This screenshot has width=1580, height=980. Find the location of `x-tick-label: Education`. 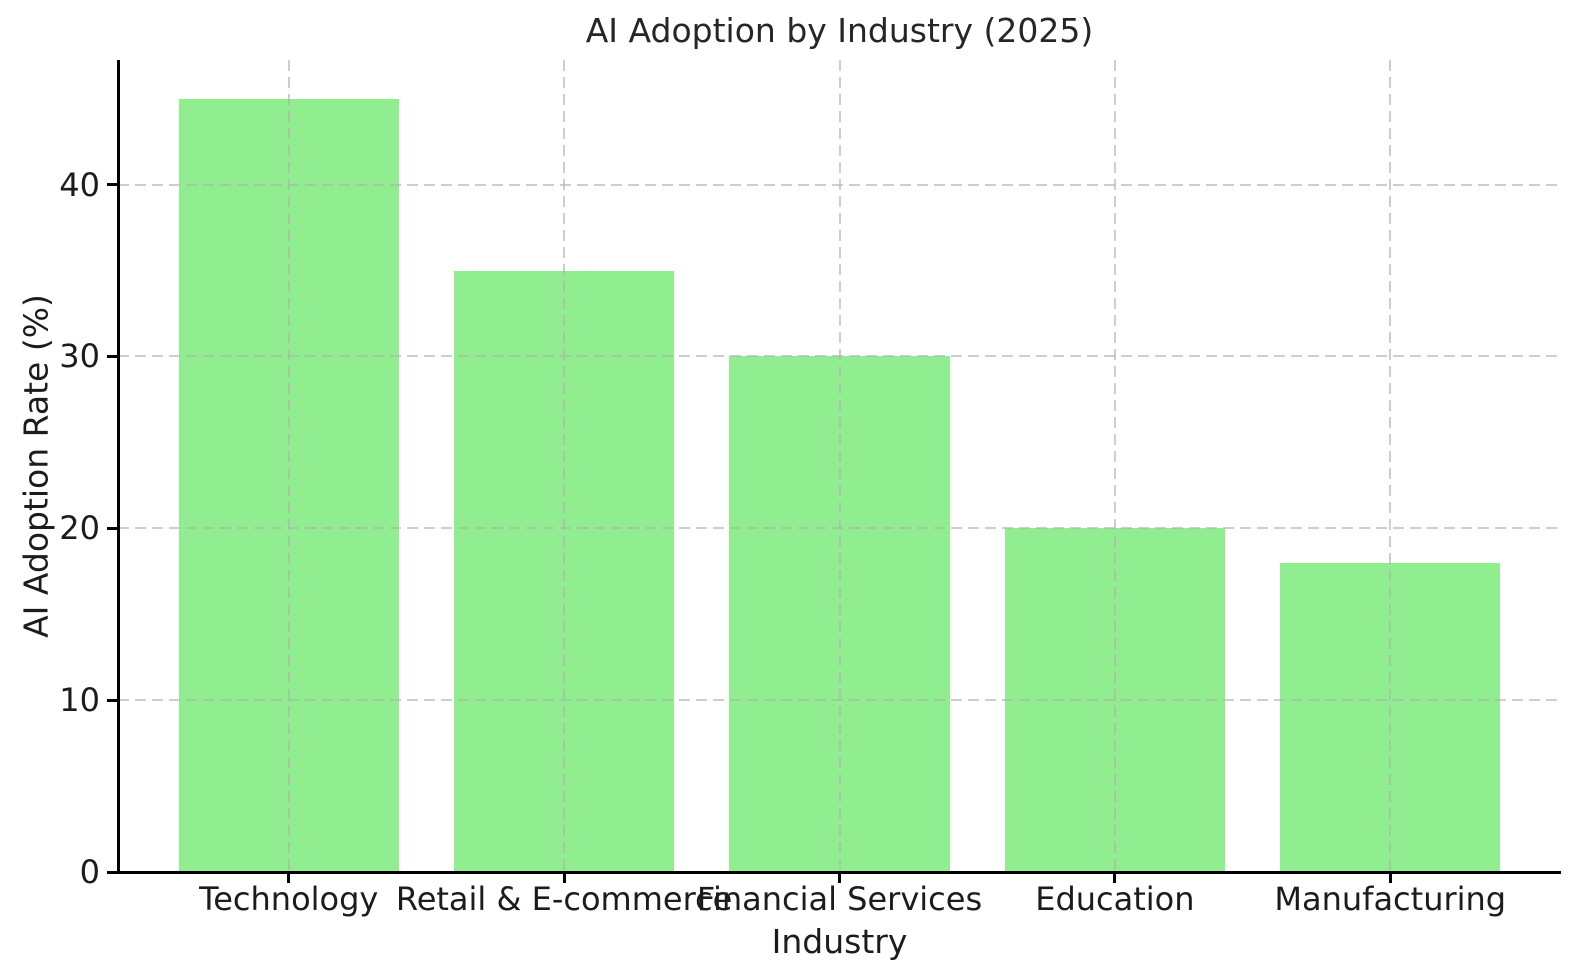

x-tick-label: Education is located at coordinates (1115, 899).